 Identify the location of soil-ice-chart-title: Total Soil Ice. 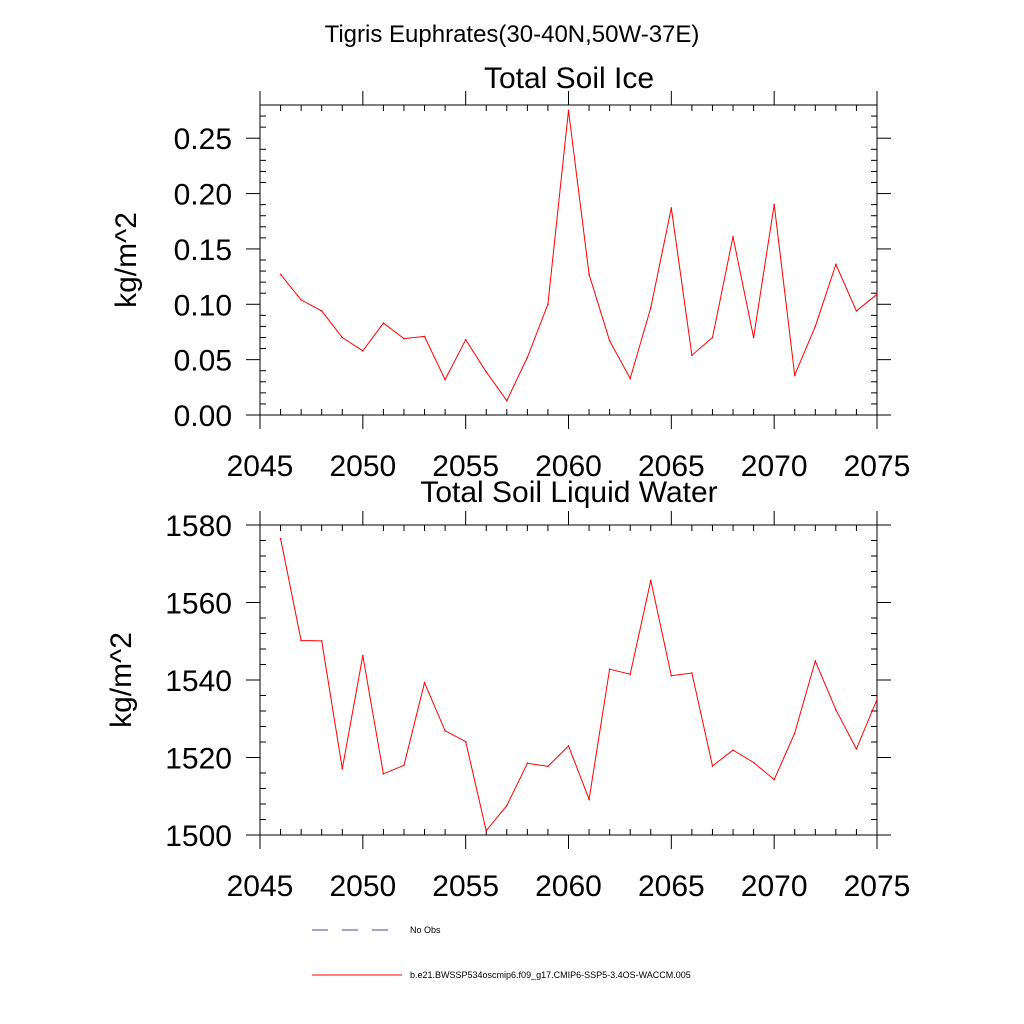
(569, 78).